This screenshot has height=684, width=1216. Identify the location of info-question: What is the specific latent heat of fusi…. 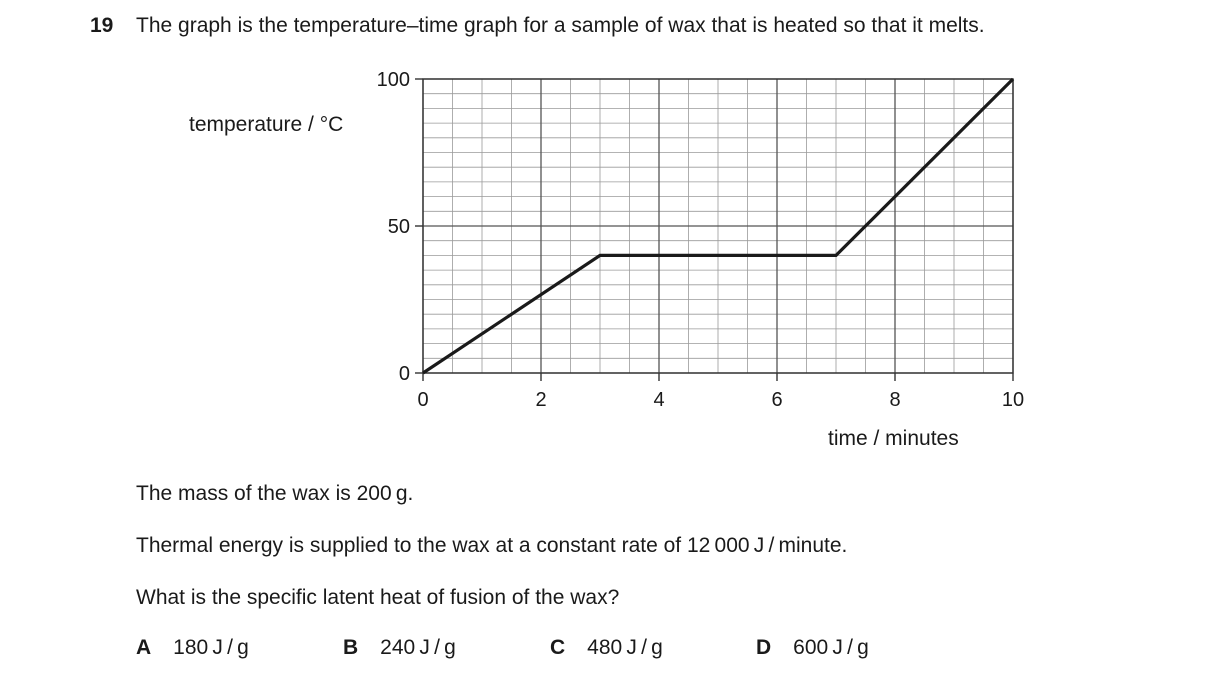
(378, 597).